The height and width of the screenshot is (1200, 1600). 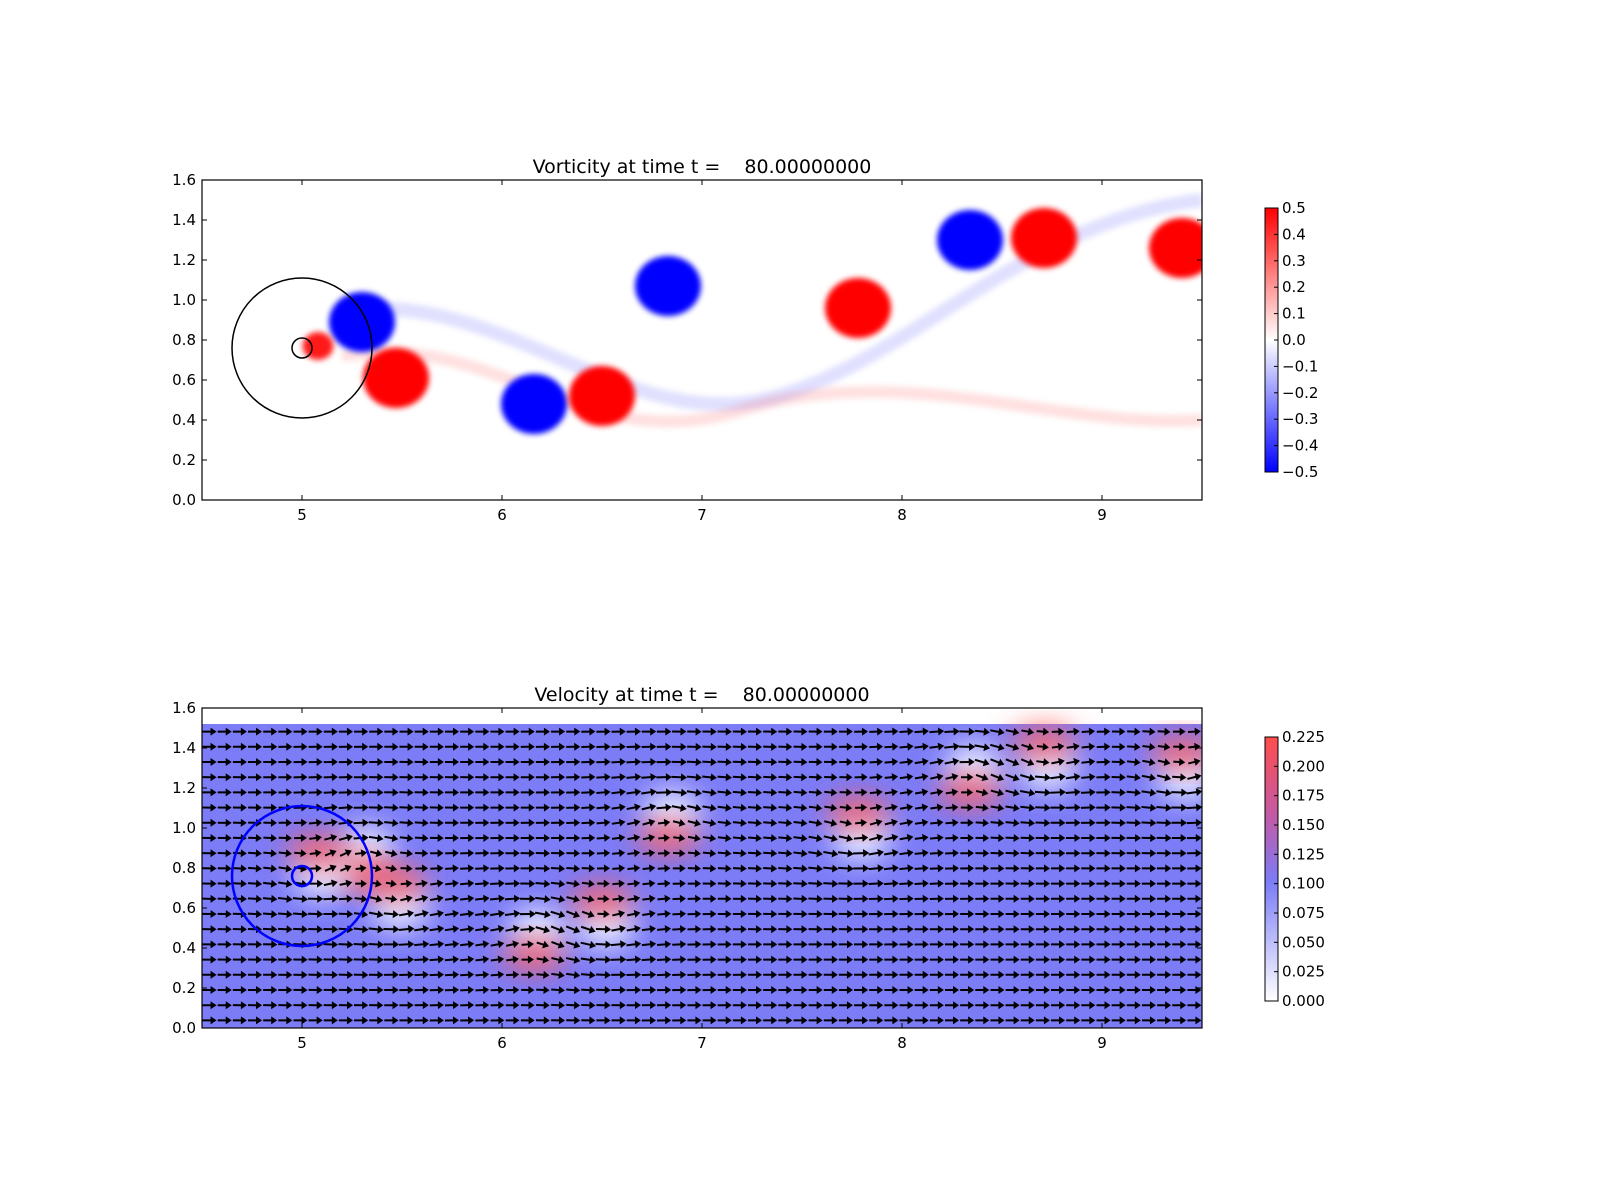 What do you see at coordinates (184, 708) in the screenshot?
I see `velocity-y-tick-label: 1.6` at bounding box center [184, 708].